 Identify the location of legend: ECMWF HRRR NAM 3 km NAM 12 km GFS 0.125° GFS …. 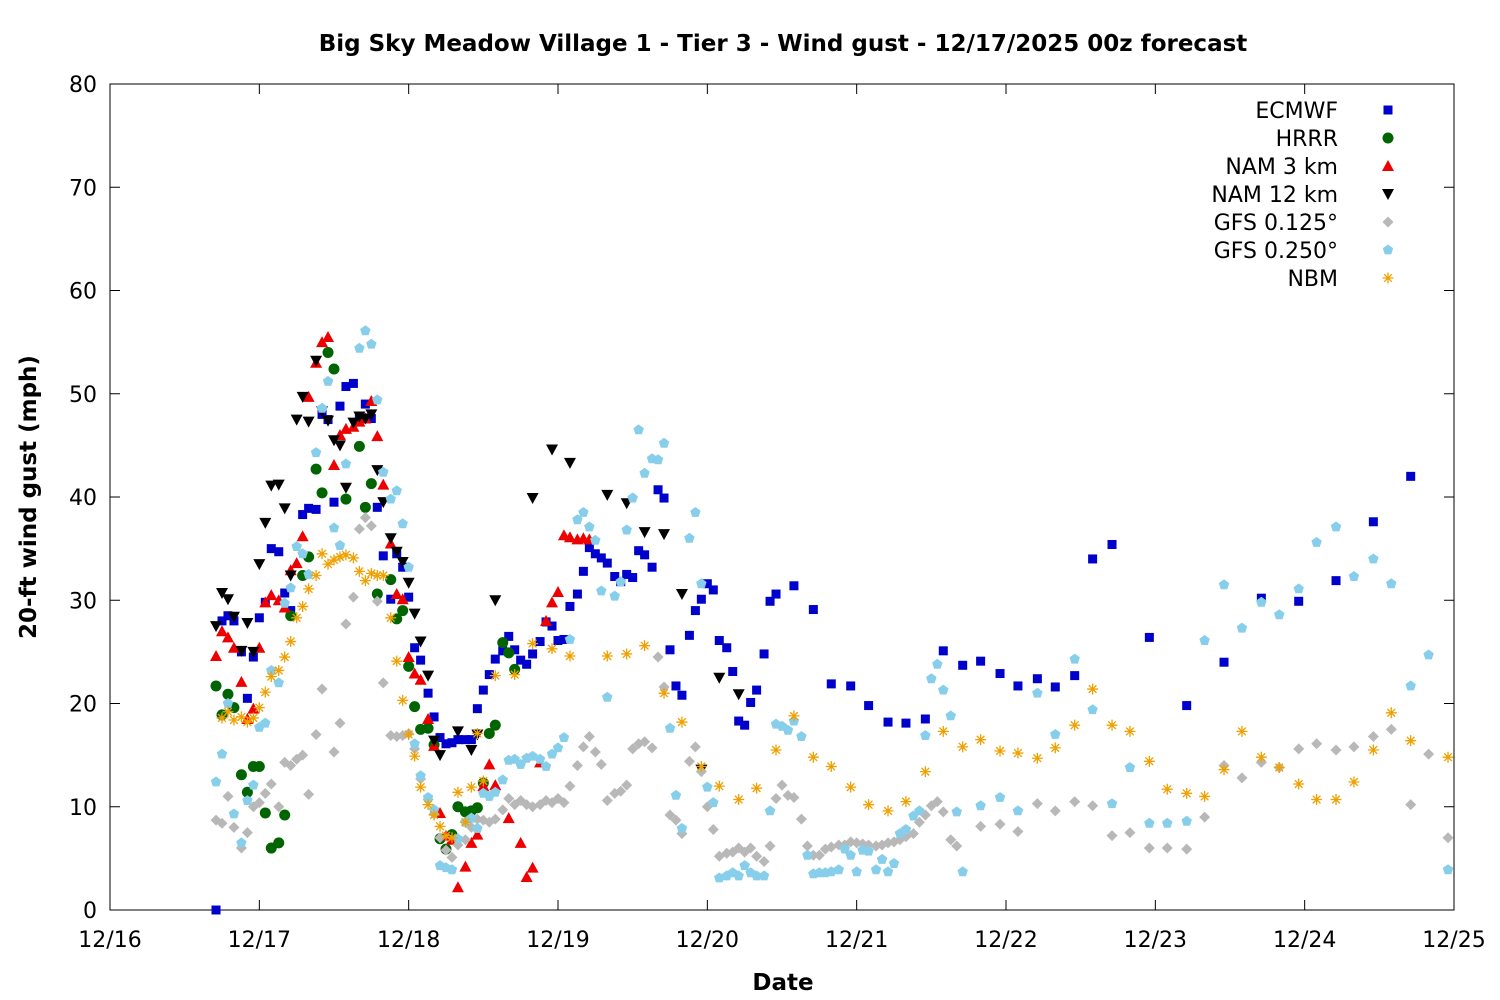
(1302, 195).